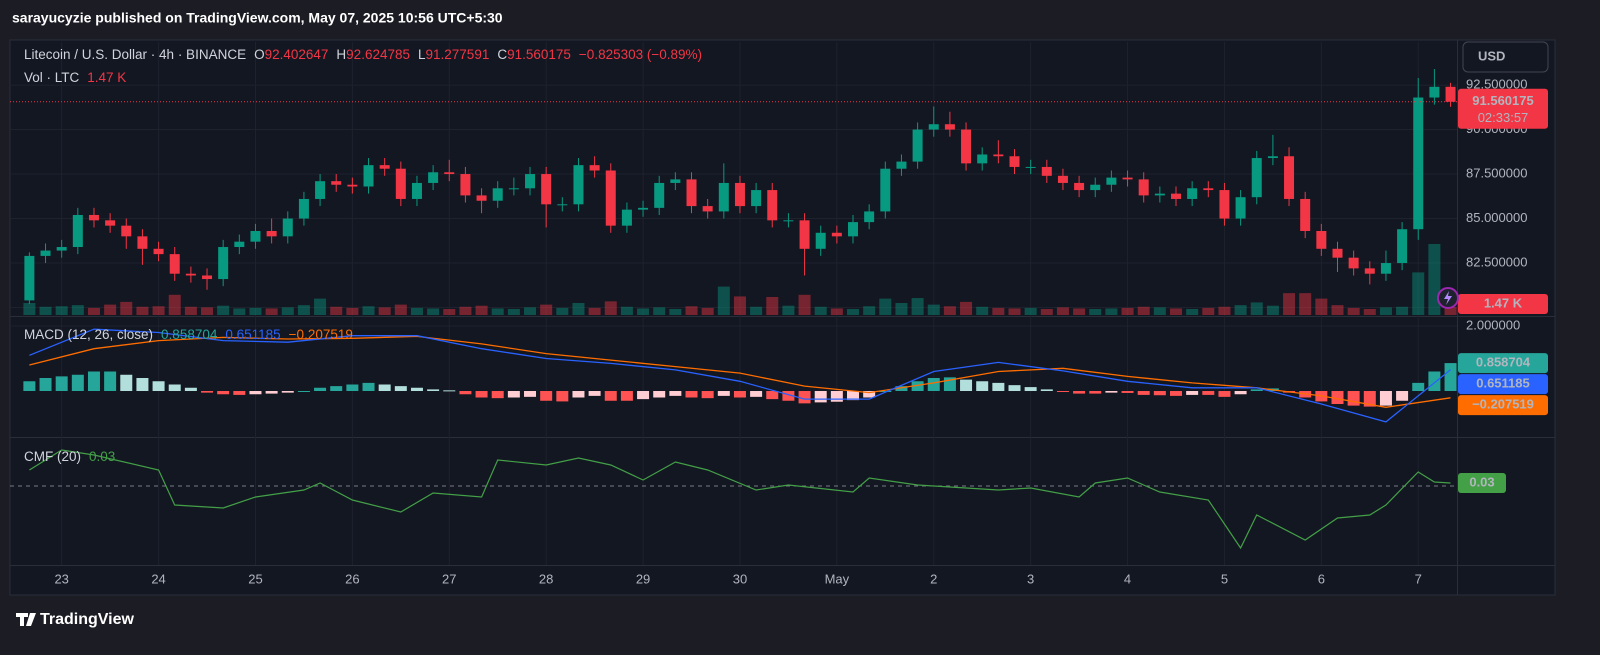  Describe the element at coordinates (1491, 55) in the screenshot. I see `currency-label: USD` at that location.